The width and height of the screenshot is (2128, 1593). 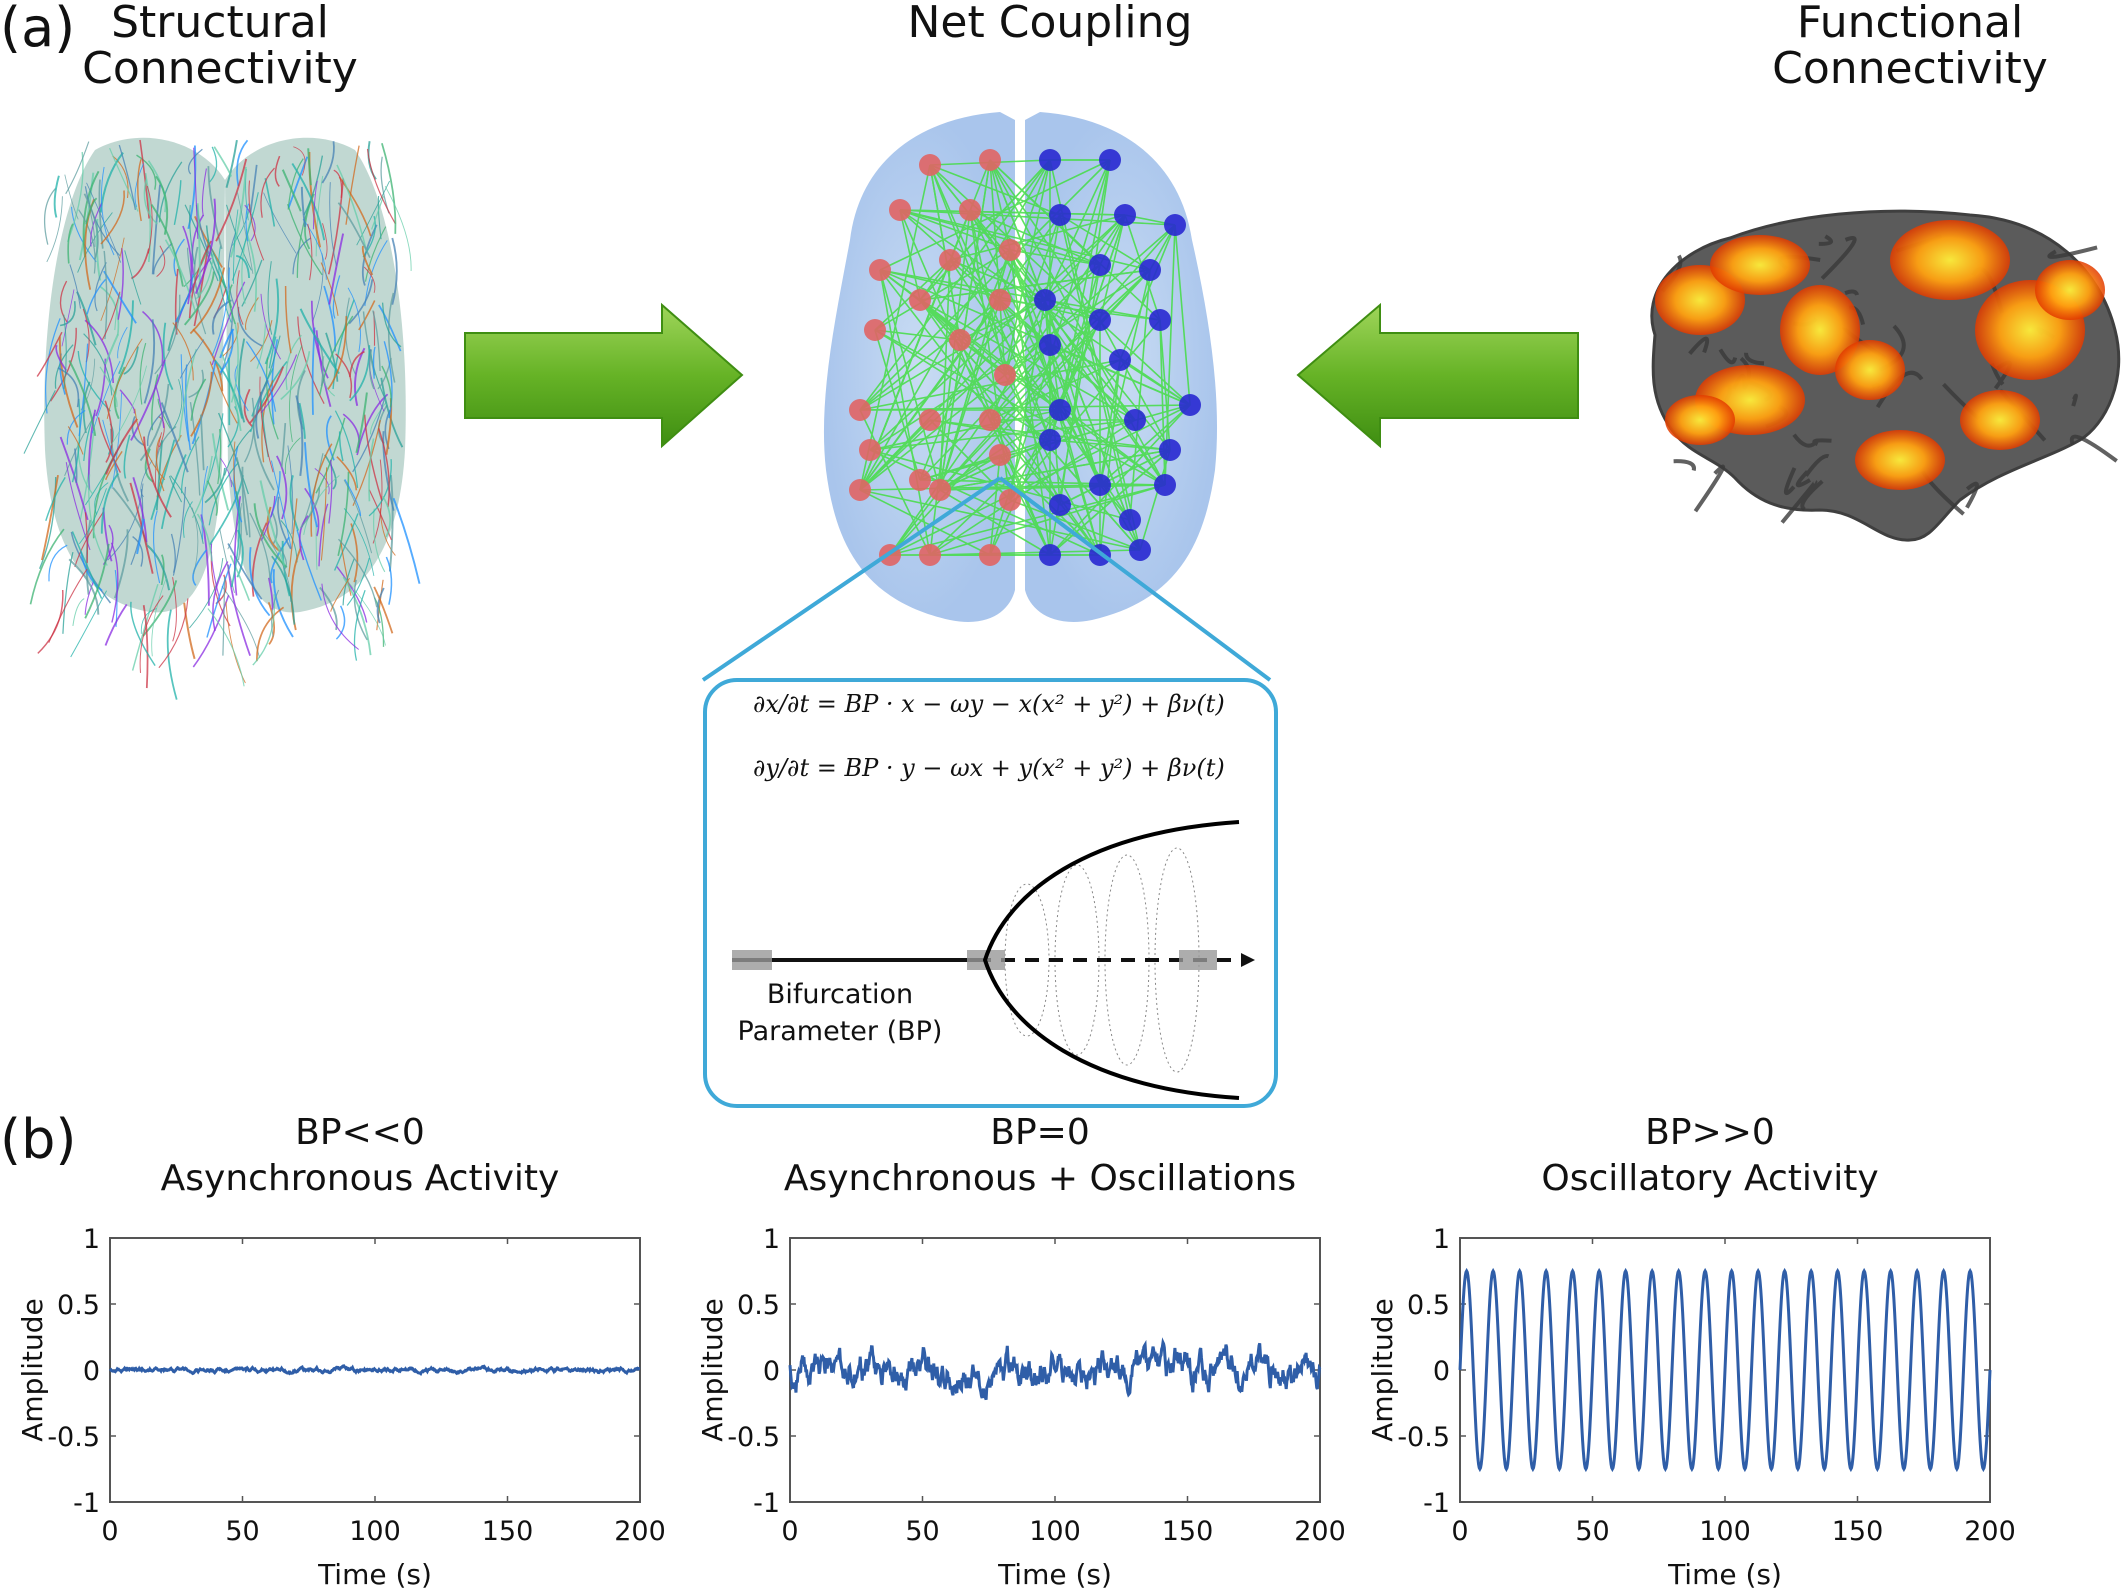 I want to click on y-axis-label: Amplitude, so click(x=712, y=1370).